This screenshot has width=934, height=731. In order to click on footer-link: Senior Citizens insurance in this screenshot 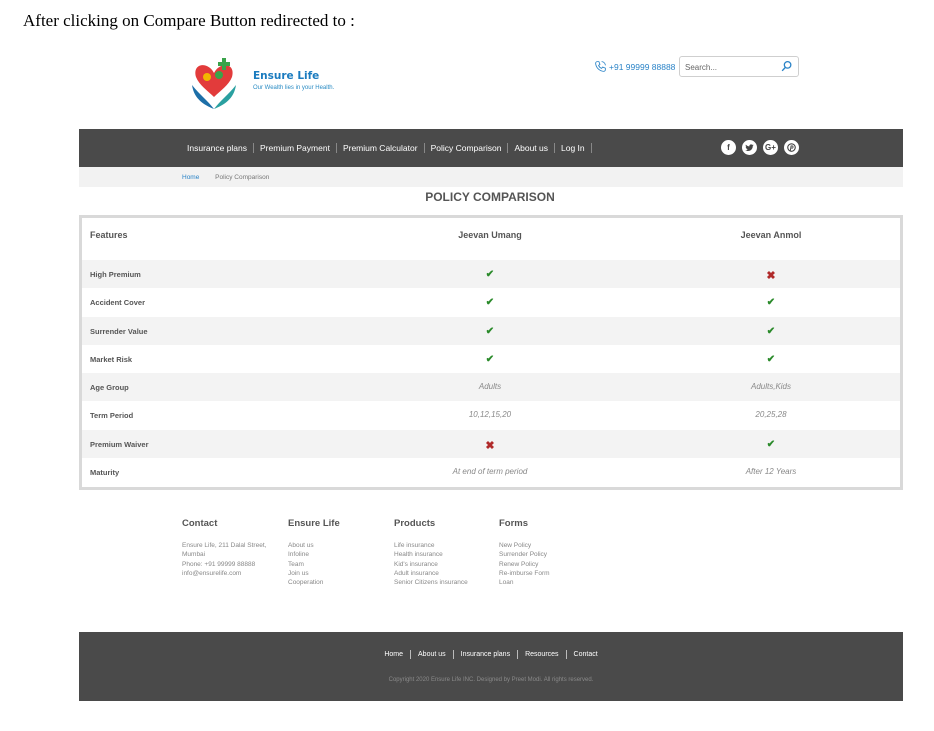, I will do `click(431, 583)`.